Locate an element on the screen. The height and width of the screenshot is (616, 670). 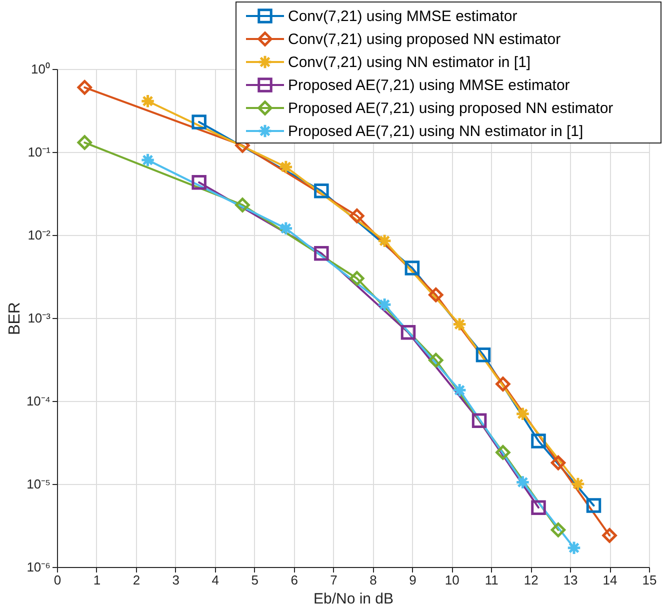
x-tick-label: 11 is located at coordinates (491, 580).